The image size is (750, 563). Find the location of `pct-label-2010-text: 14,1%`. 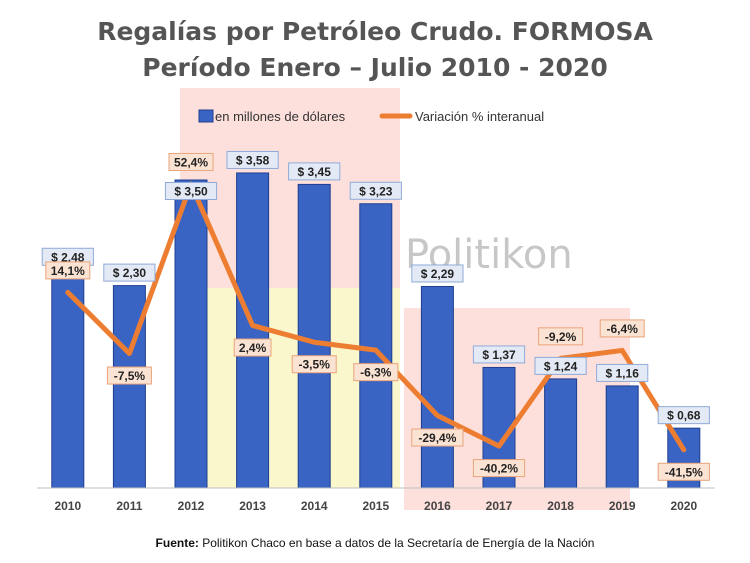

pct-label-2010-text: 14,1% is located at coordinates (68, 271).